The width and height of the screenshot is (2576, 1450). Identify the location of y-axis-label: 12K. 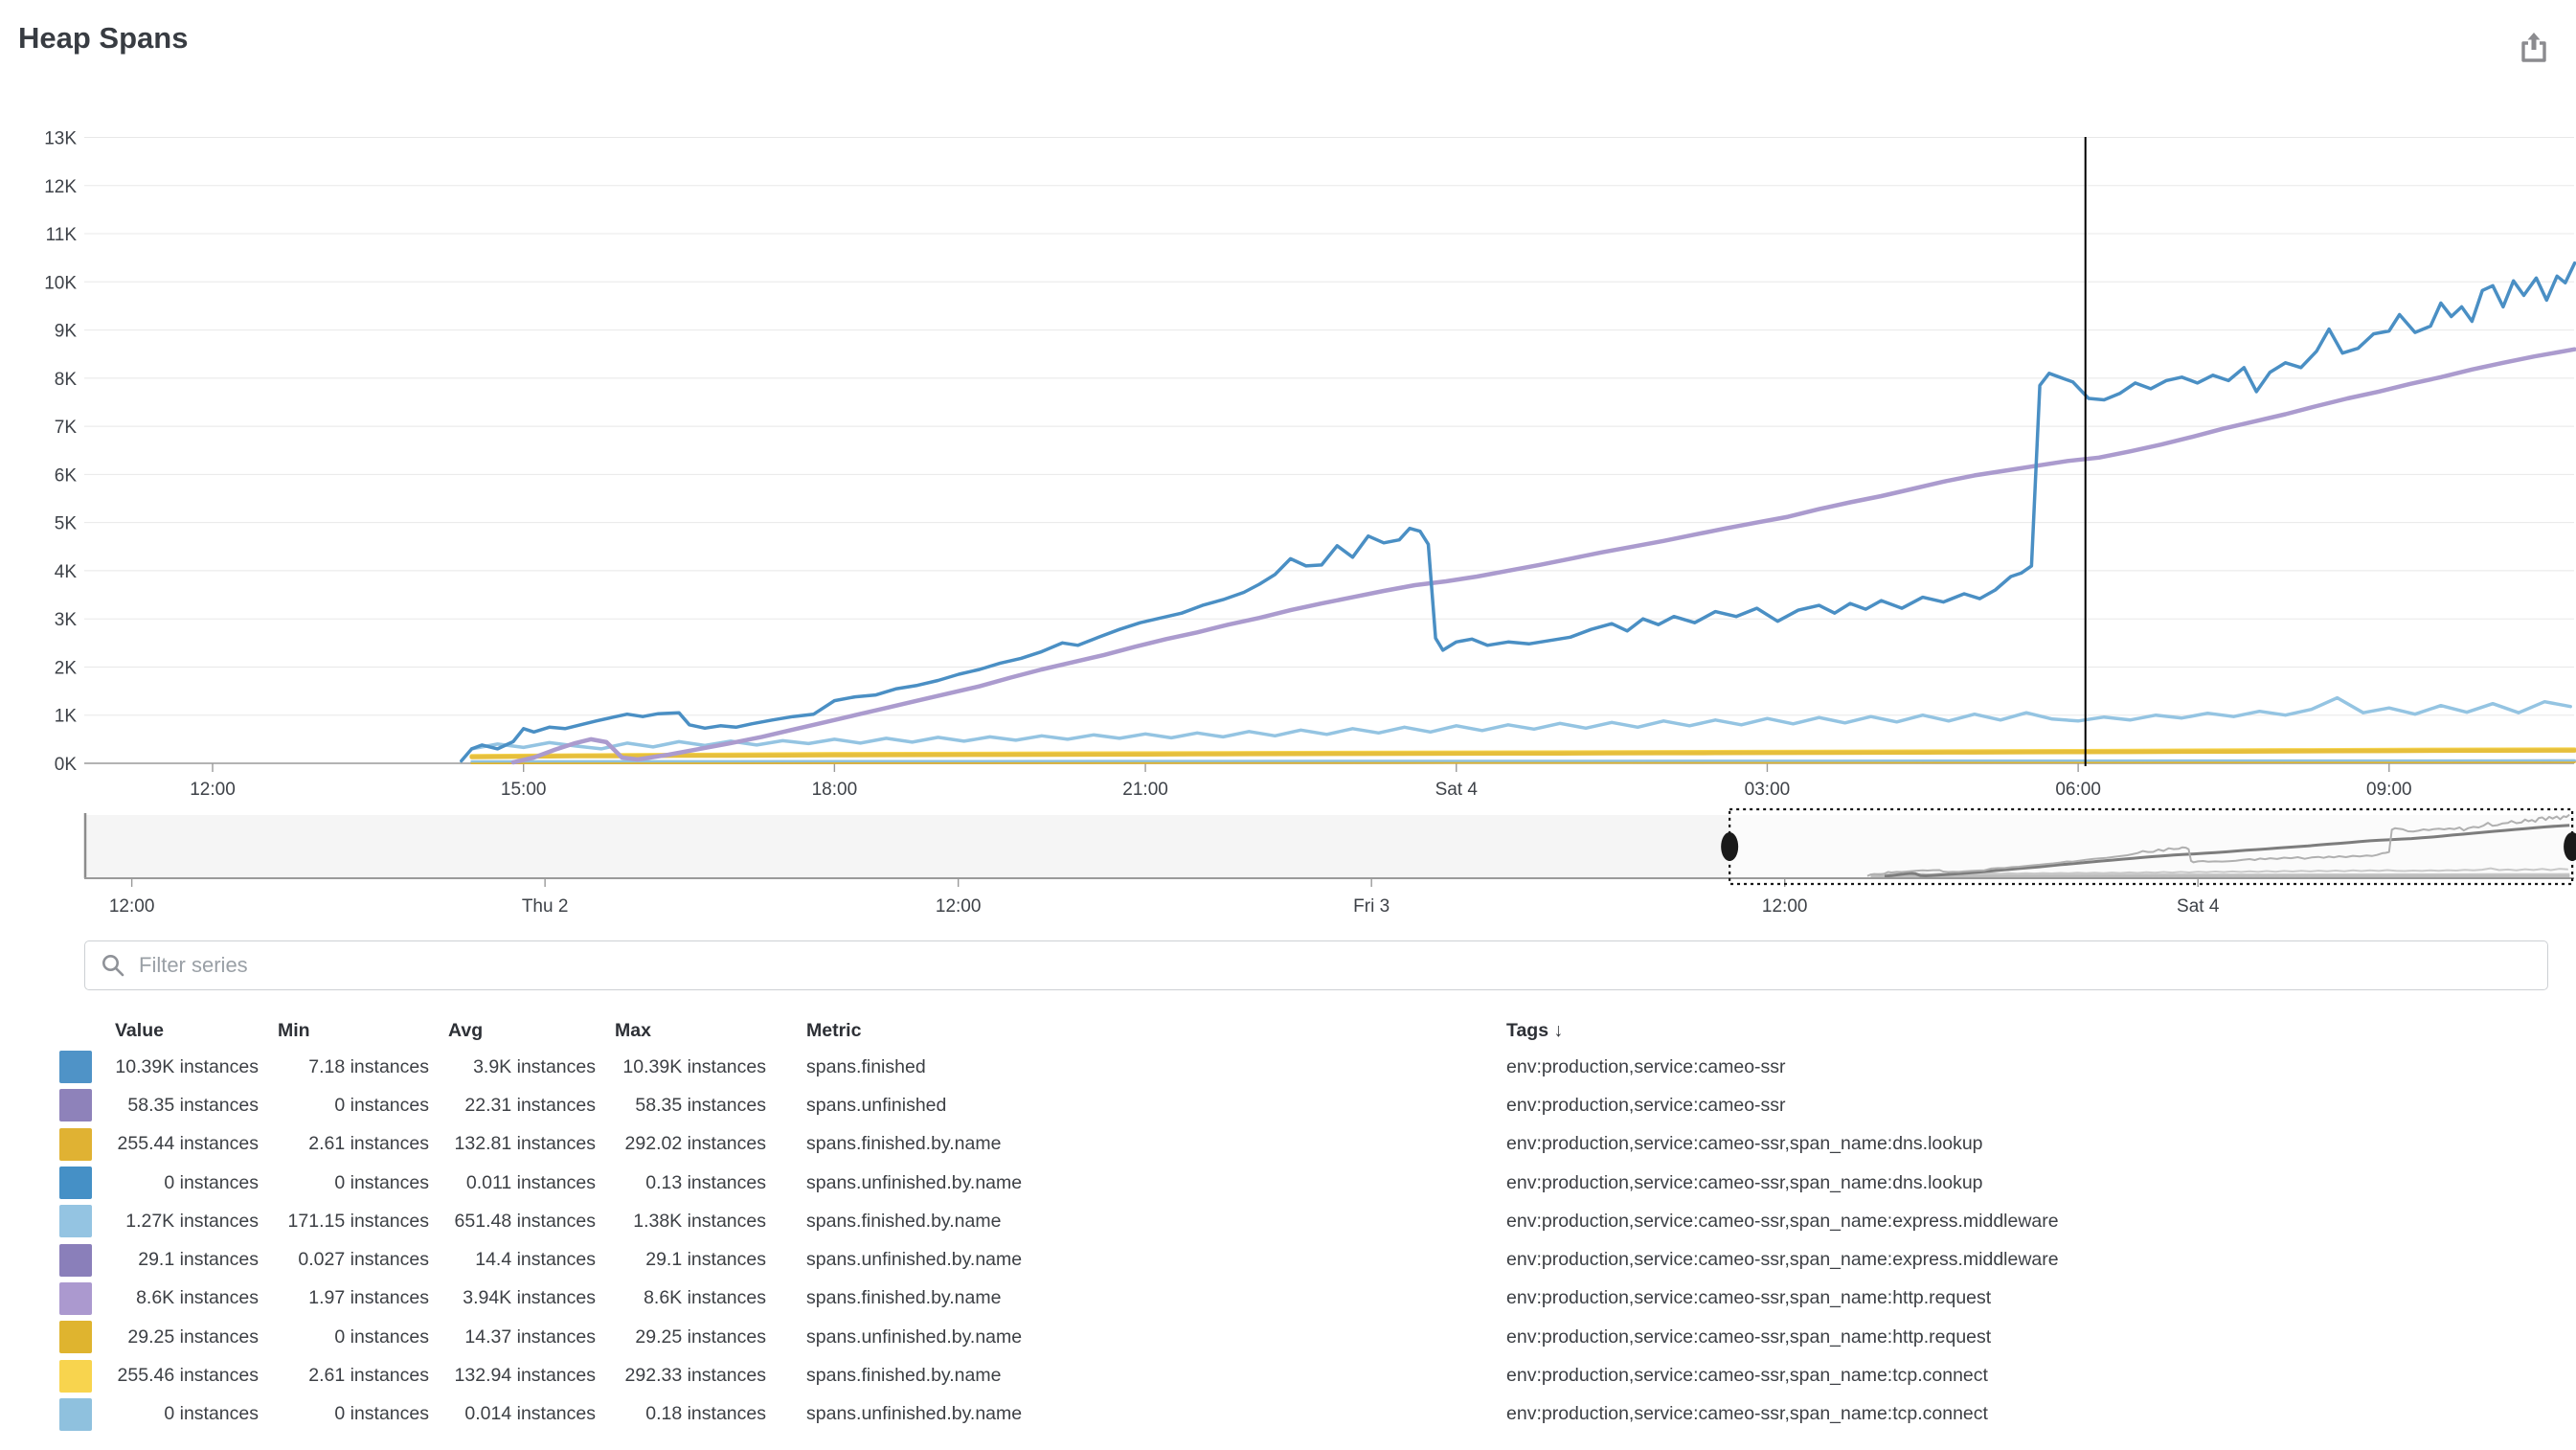
(60, 187).